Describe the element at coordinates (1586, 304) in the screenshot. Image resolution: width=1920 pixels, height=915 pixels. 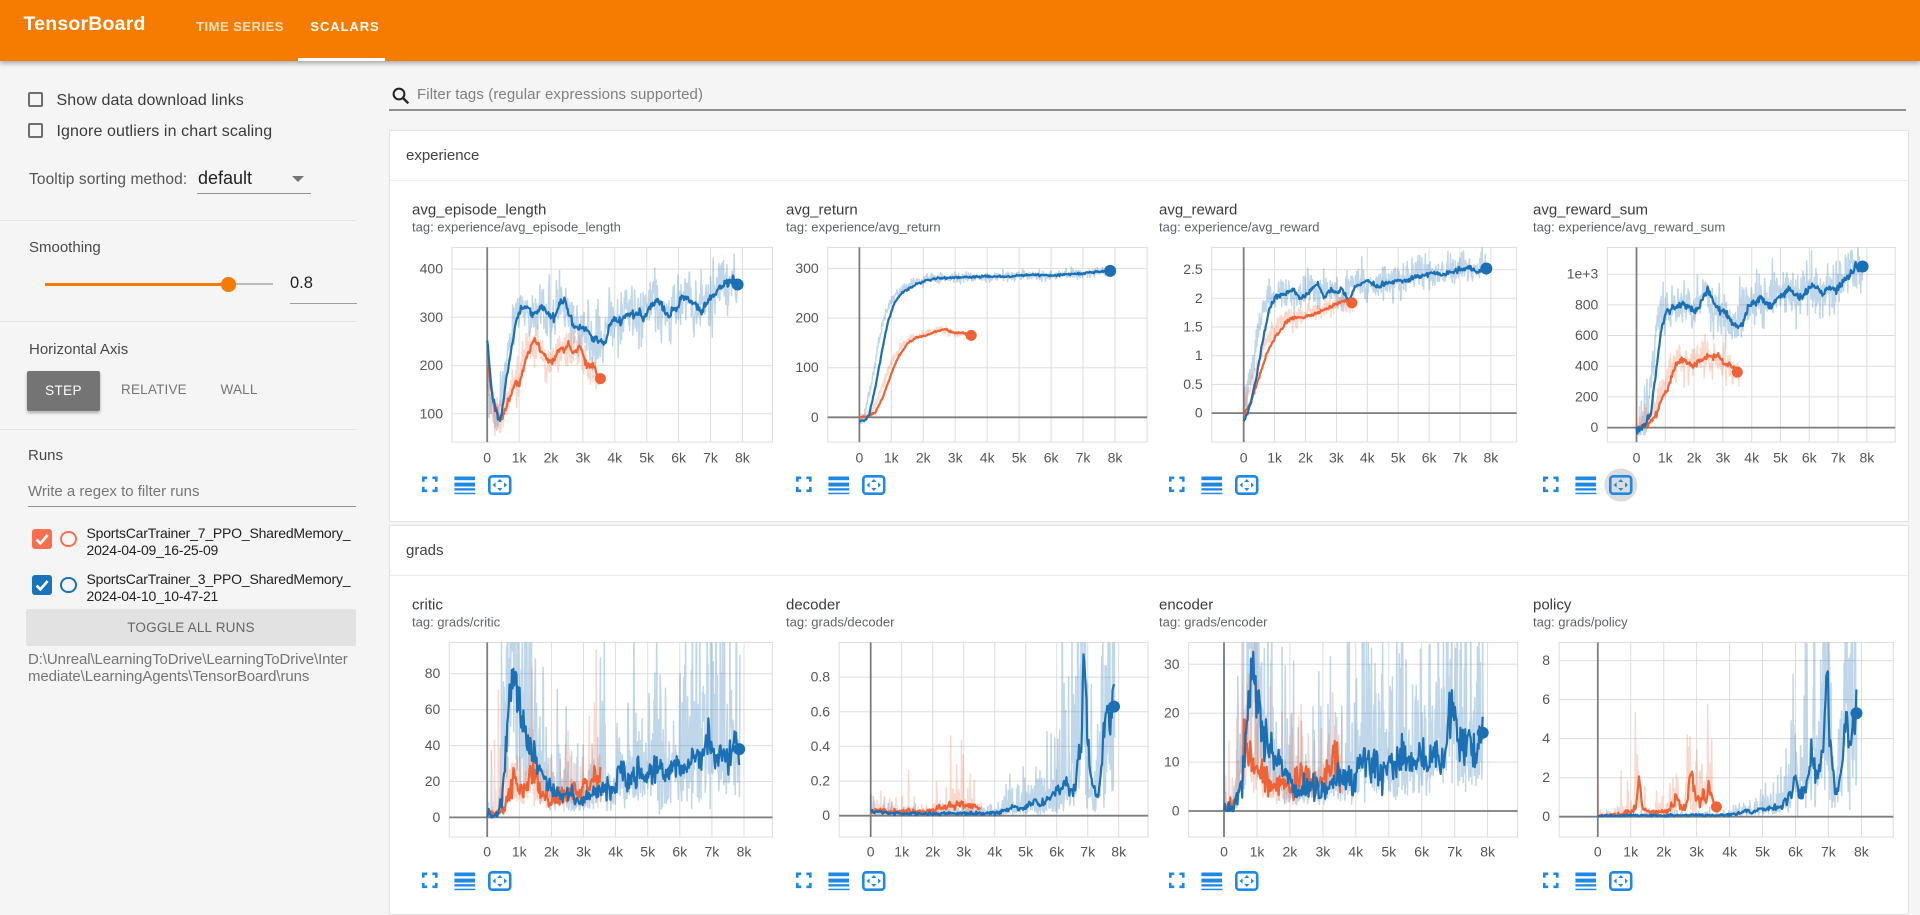
I see `svg-text: 800` at that location.